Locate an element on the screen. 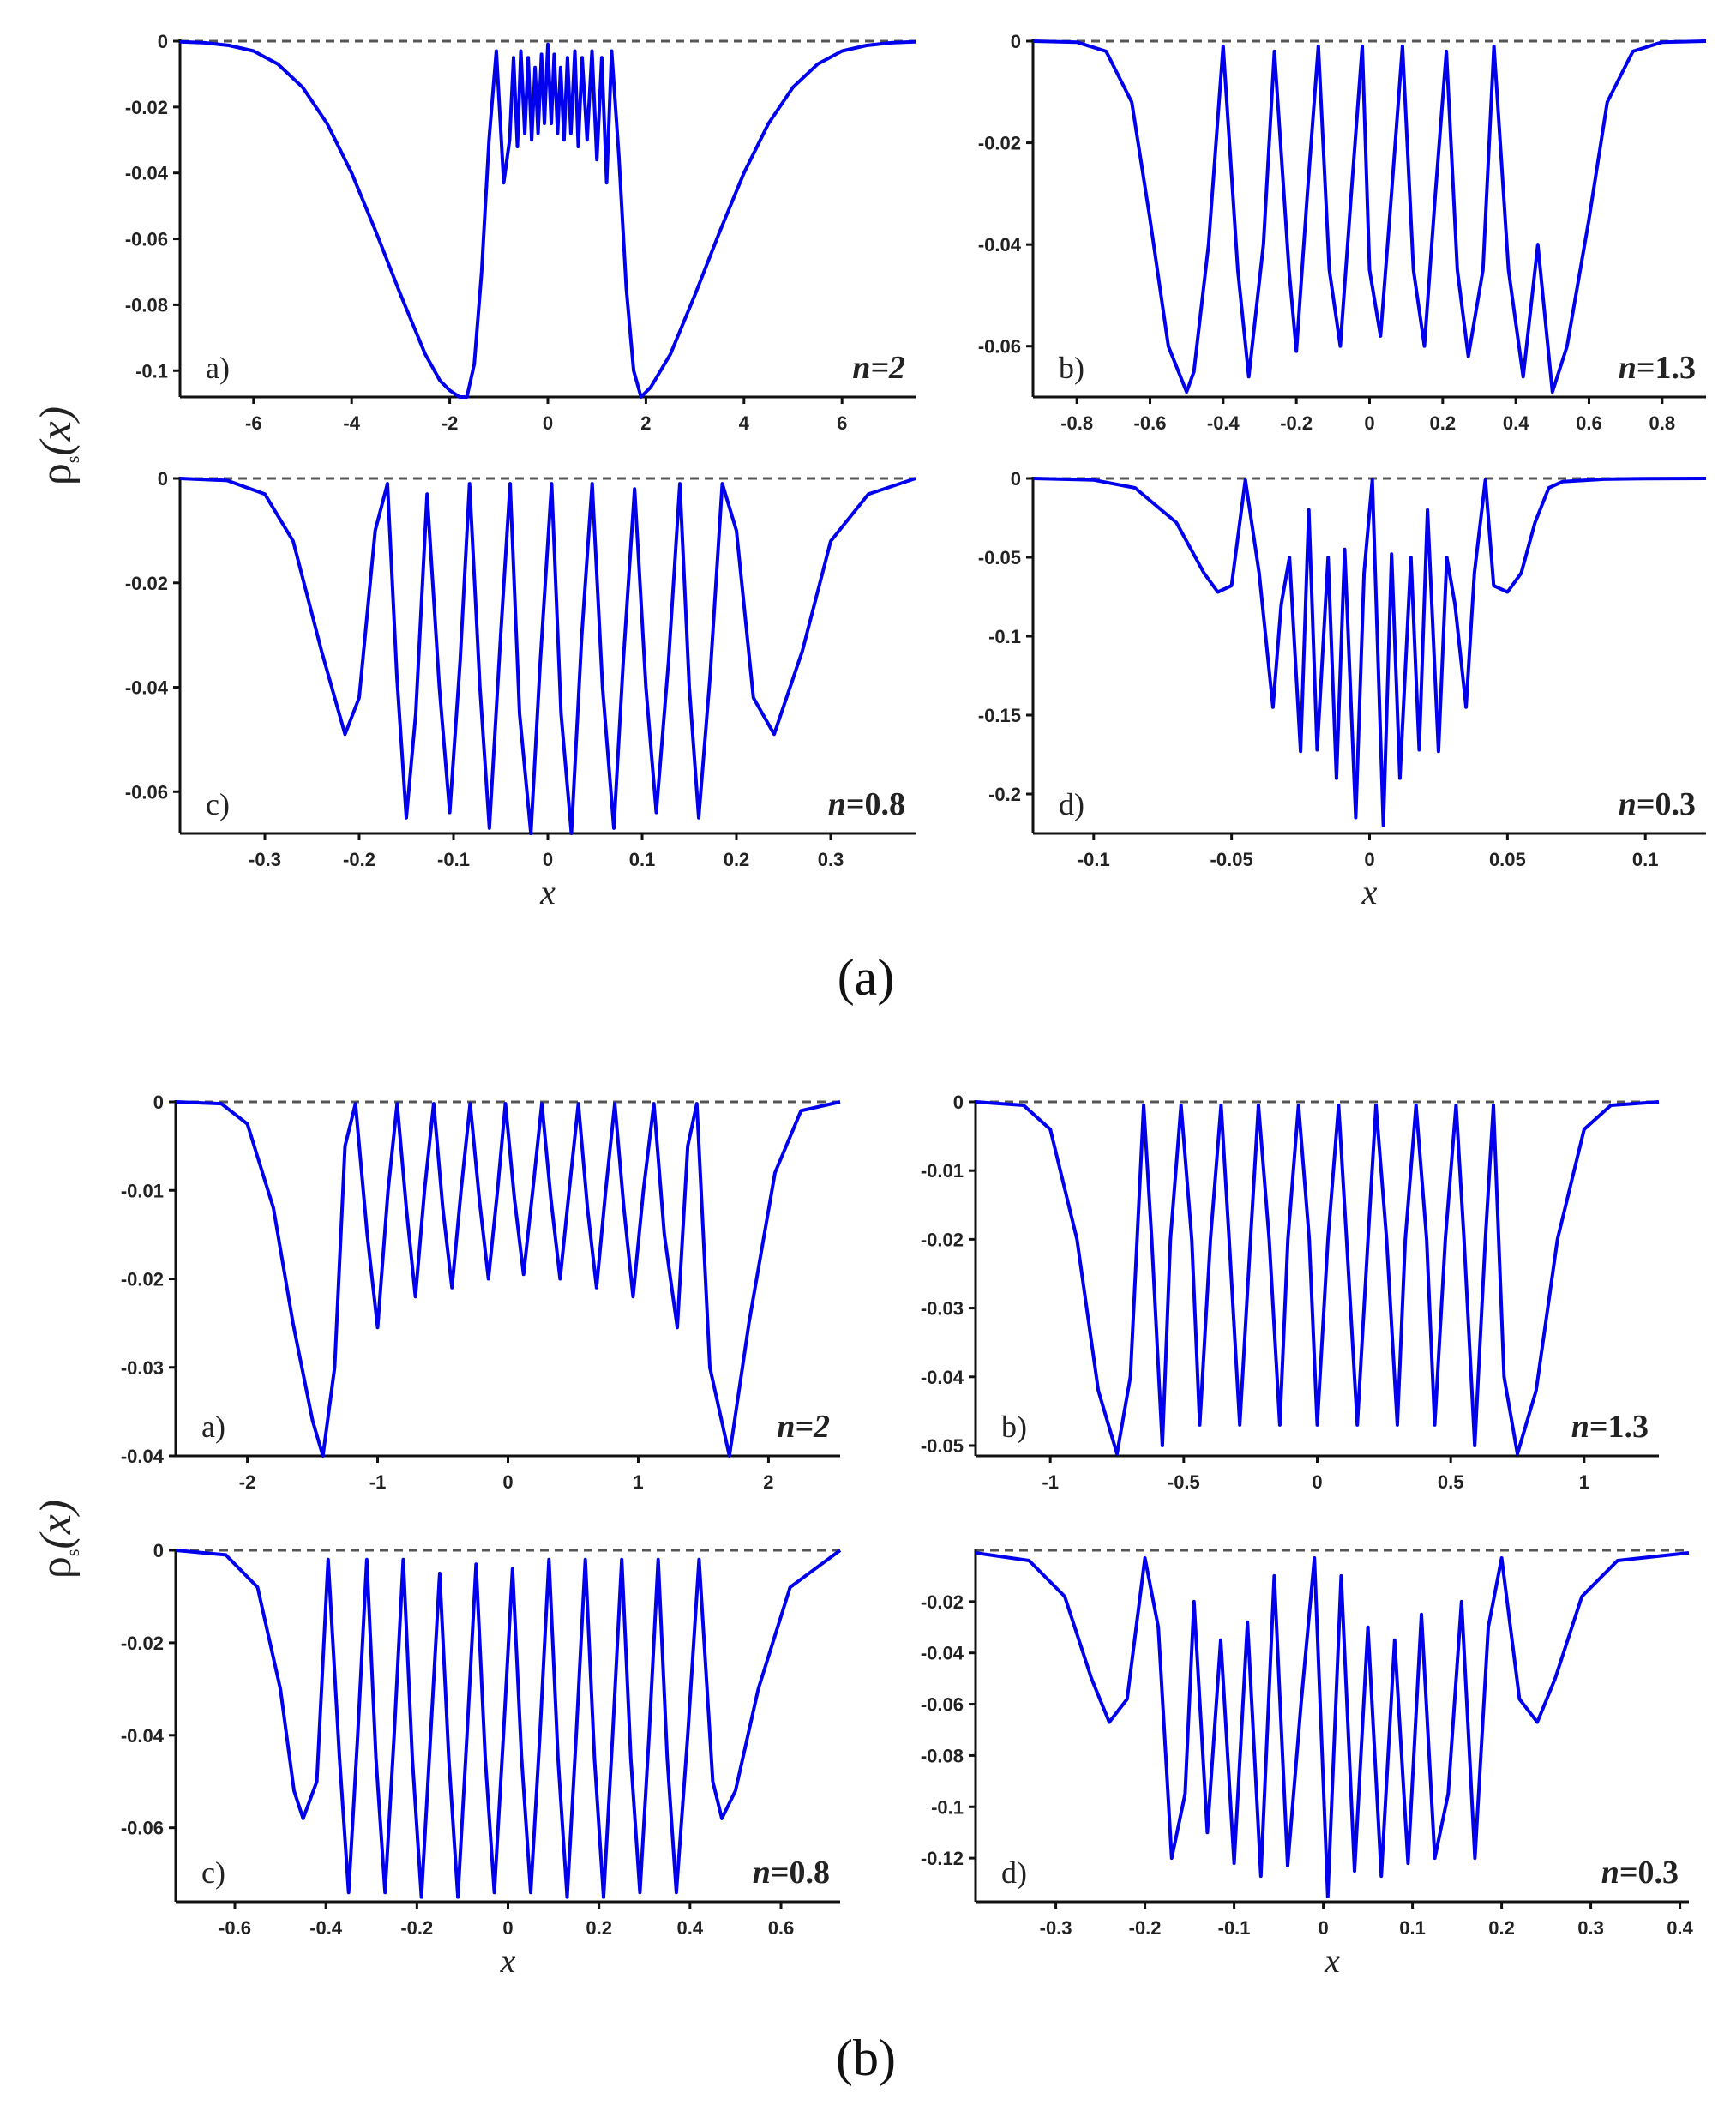  ylabel-group-b: ρs(x) is located at coordinates (57, 1539).